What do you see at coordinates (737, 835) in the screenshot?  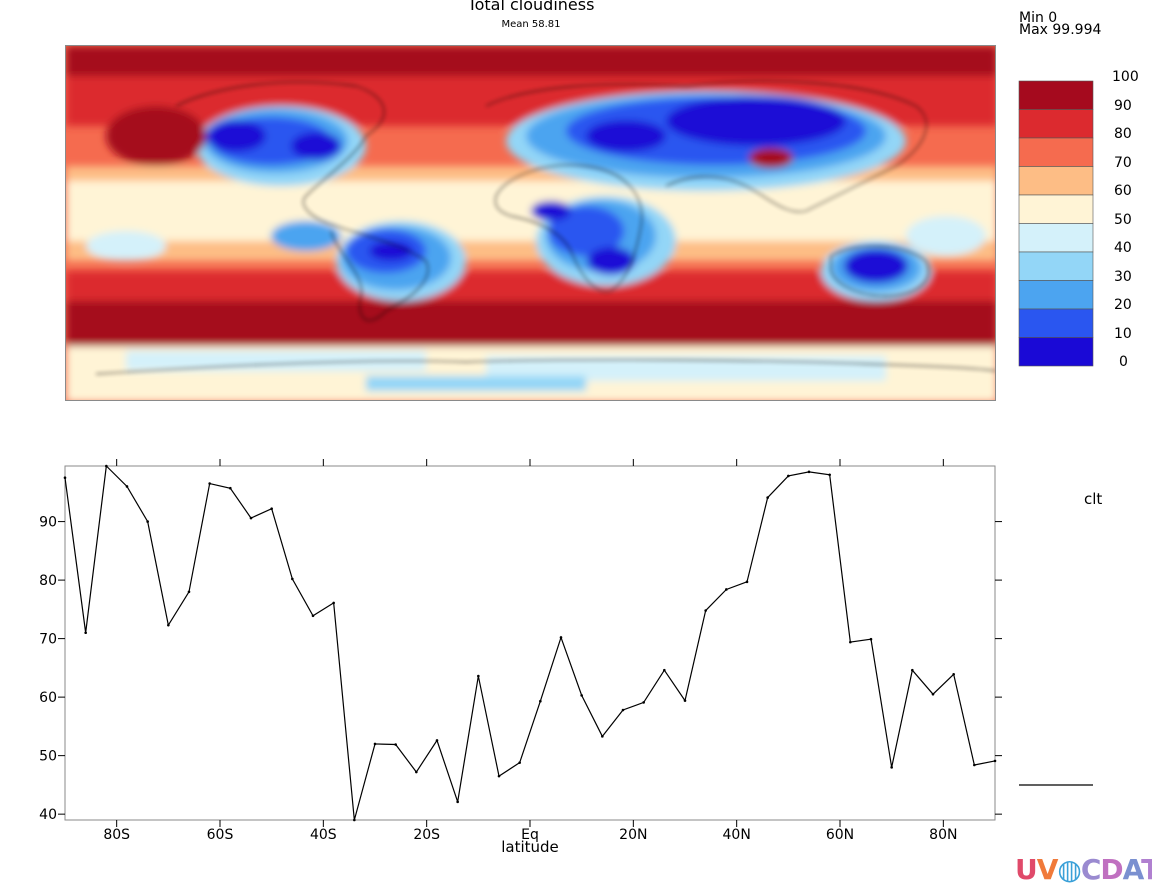 I see `x-tick-label: 40N` at bounding box center [737, 835].